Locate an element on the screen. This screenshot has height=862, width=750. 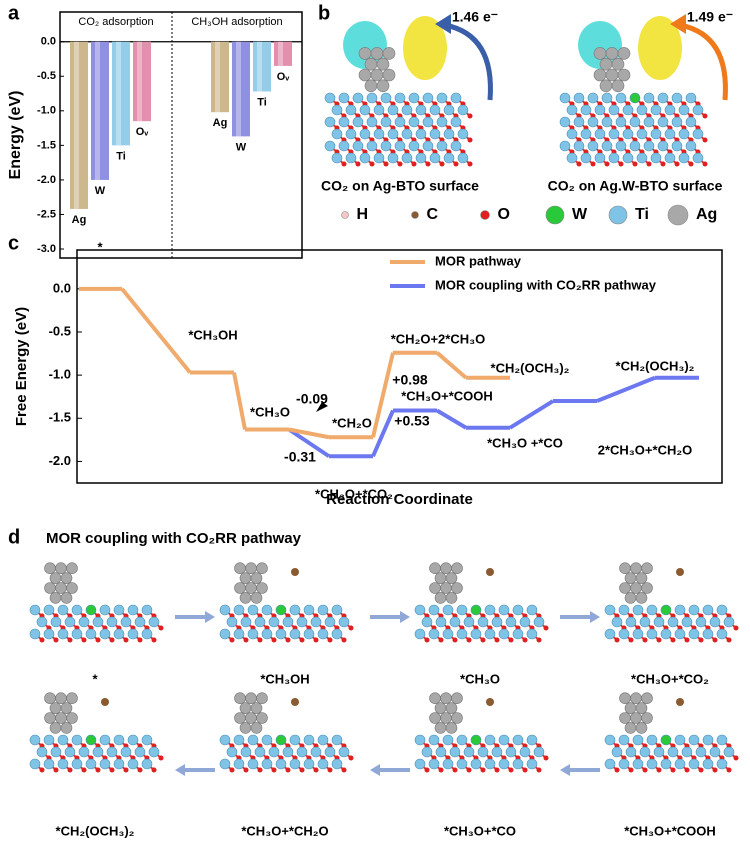
state-label: *CH₂O is located at coordinates (352, 422).